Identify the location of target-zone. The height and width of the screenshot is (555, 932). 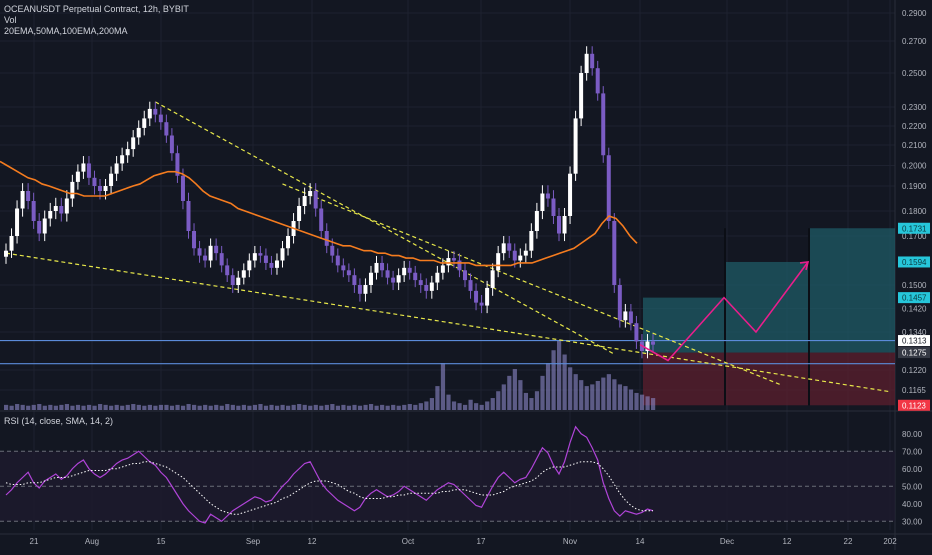
(852, 290).